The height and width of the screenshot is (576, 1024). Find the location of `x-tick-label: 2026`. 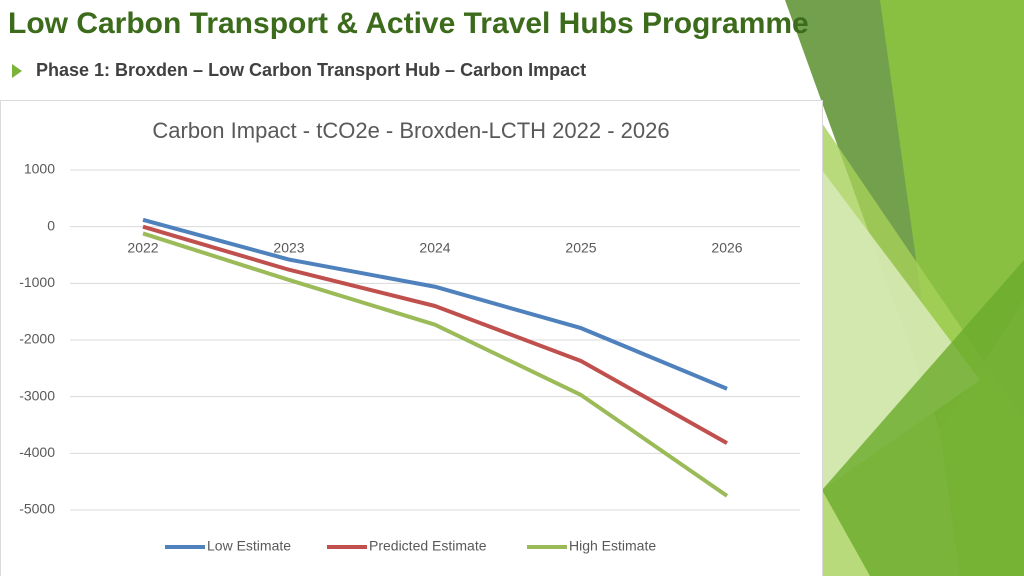

x-tick-label: 2026 is located at coordinates (726, 247).